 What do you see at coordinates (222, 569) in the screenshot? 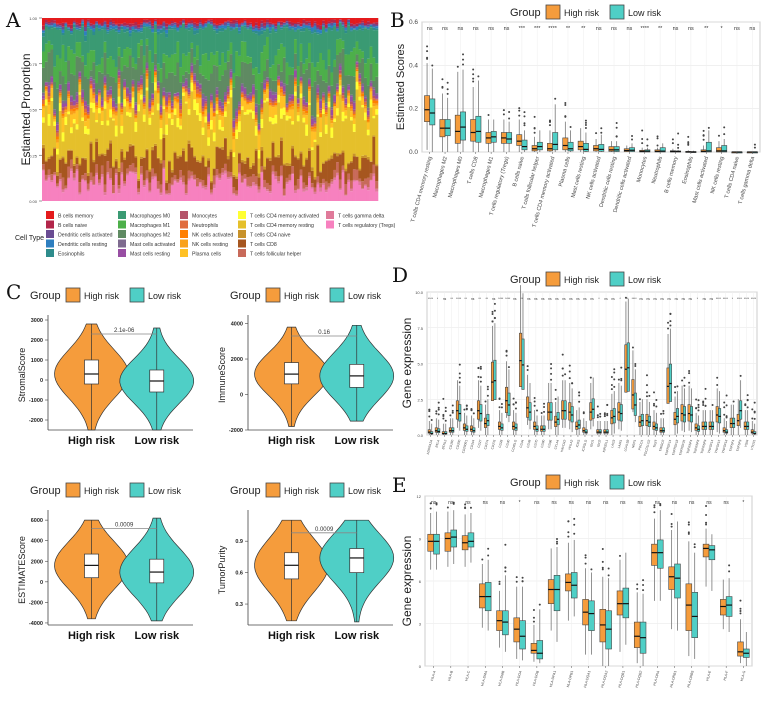
I see `y-axis-label: TumorPurity` at bounding box center [222, 569].